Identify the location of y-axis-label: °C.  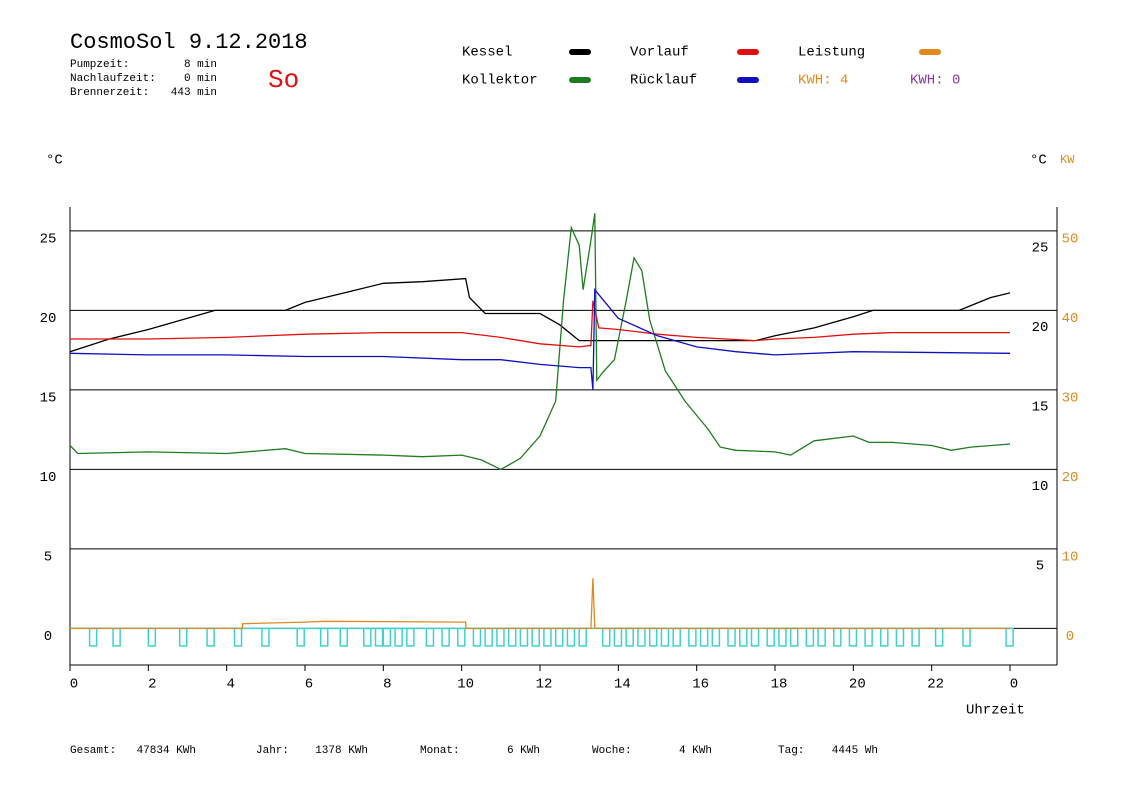
(54, 161).